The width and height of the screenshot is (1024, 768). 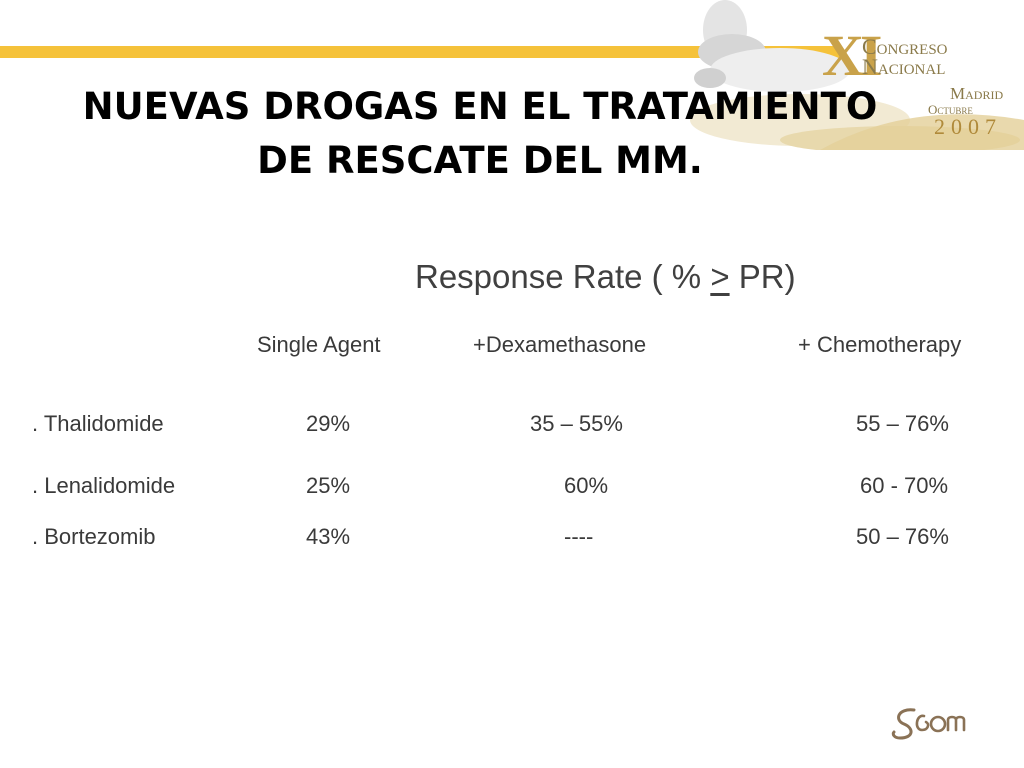 What do you see at coordinates (480, 106) in the screenshot?
I see `slide-title-line-1: NUEVAS DROGAS EN EL TRATAMIENTO` at bounding box center [480, 106].